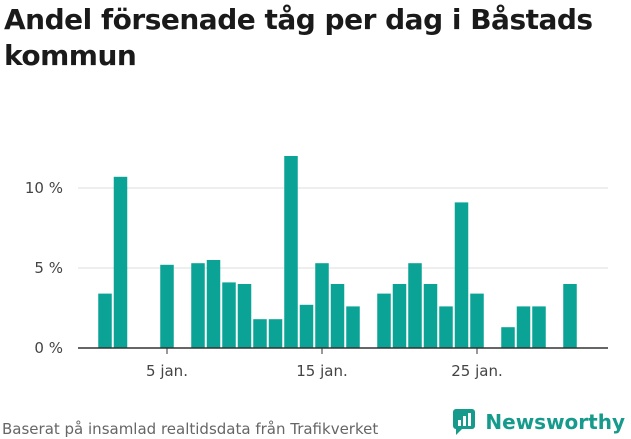 This screenshot has width=631, height=439. What do you see at coordinates (44, 188) in the screenshot?
I see `y-tick-label: 10 %` at bounding box center [44, 188].